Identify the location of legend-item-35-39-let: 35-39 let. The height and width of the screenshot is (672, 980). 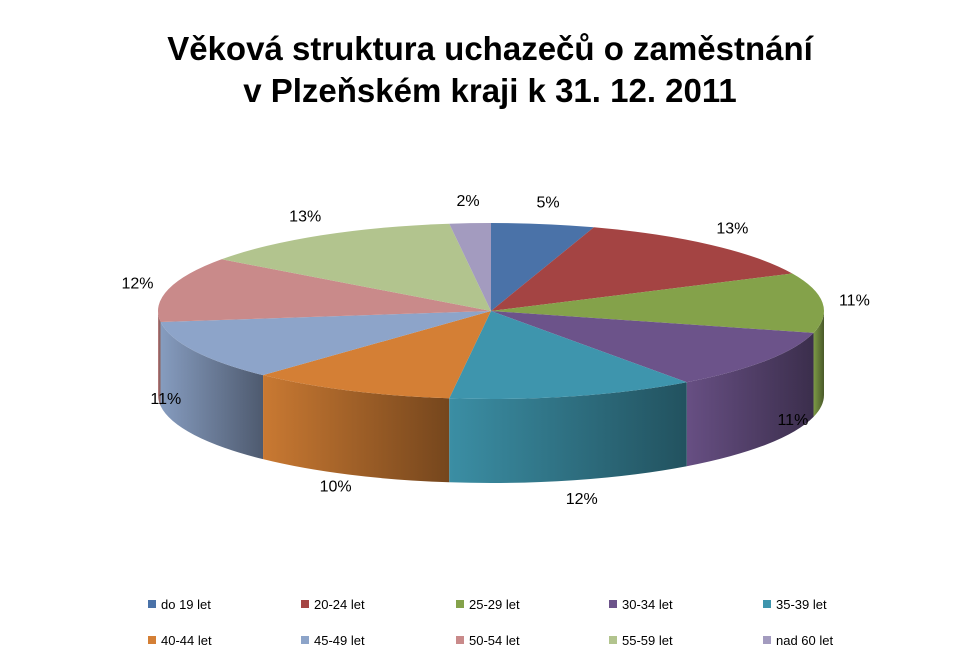
(795, 604).